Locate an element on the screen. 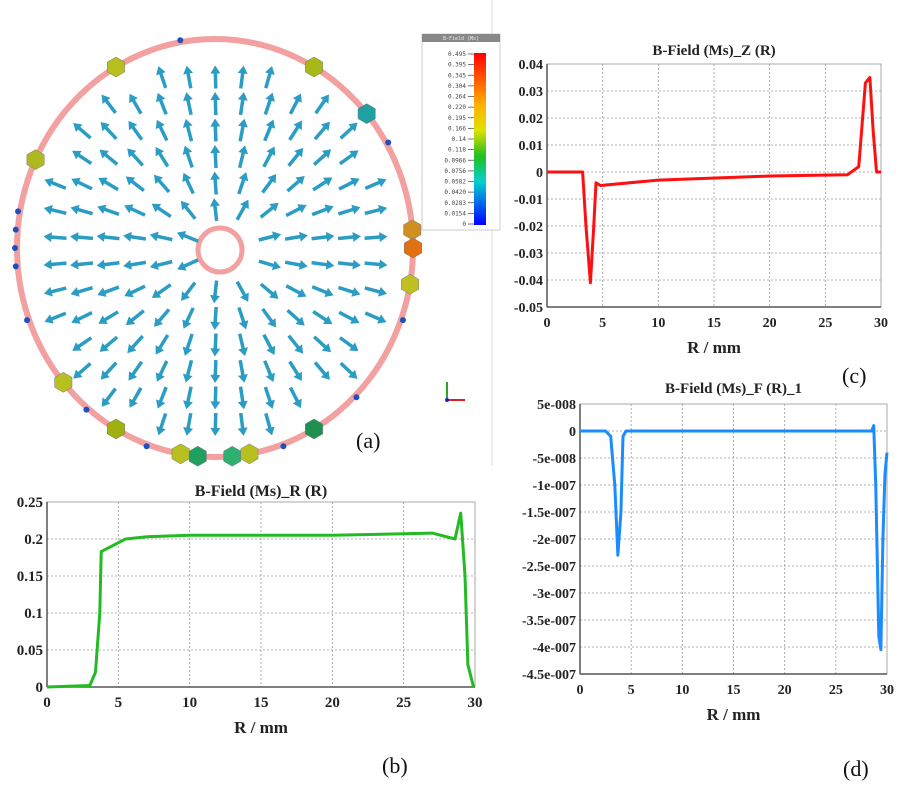  y-tick-label: 5e-008 is located at coordinates (556, 405).